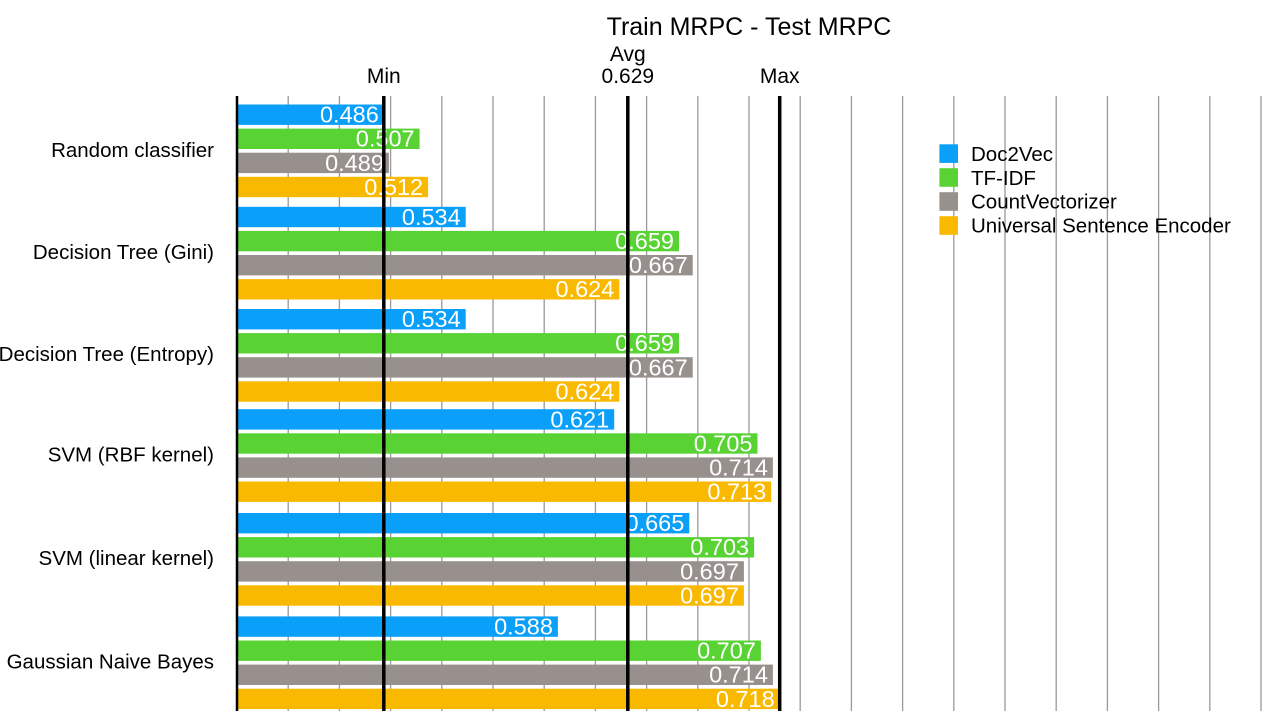 This screenshot has width=1273, height=716. I want to click on svg-text: Min, so click(384, 76).